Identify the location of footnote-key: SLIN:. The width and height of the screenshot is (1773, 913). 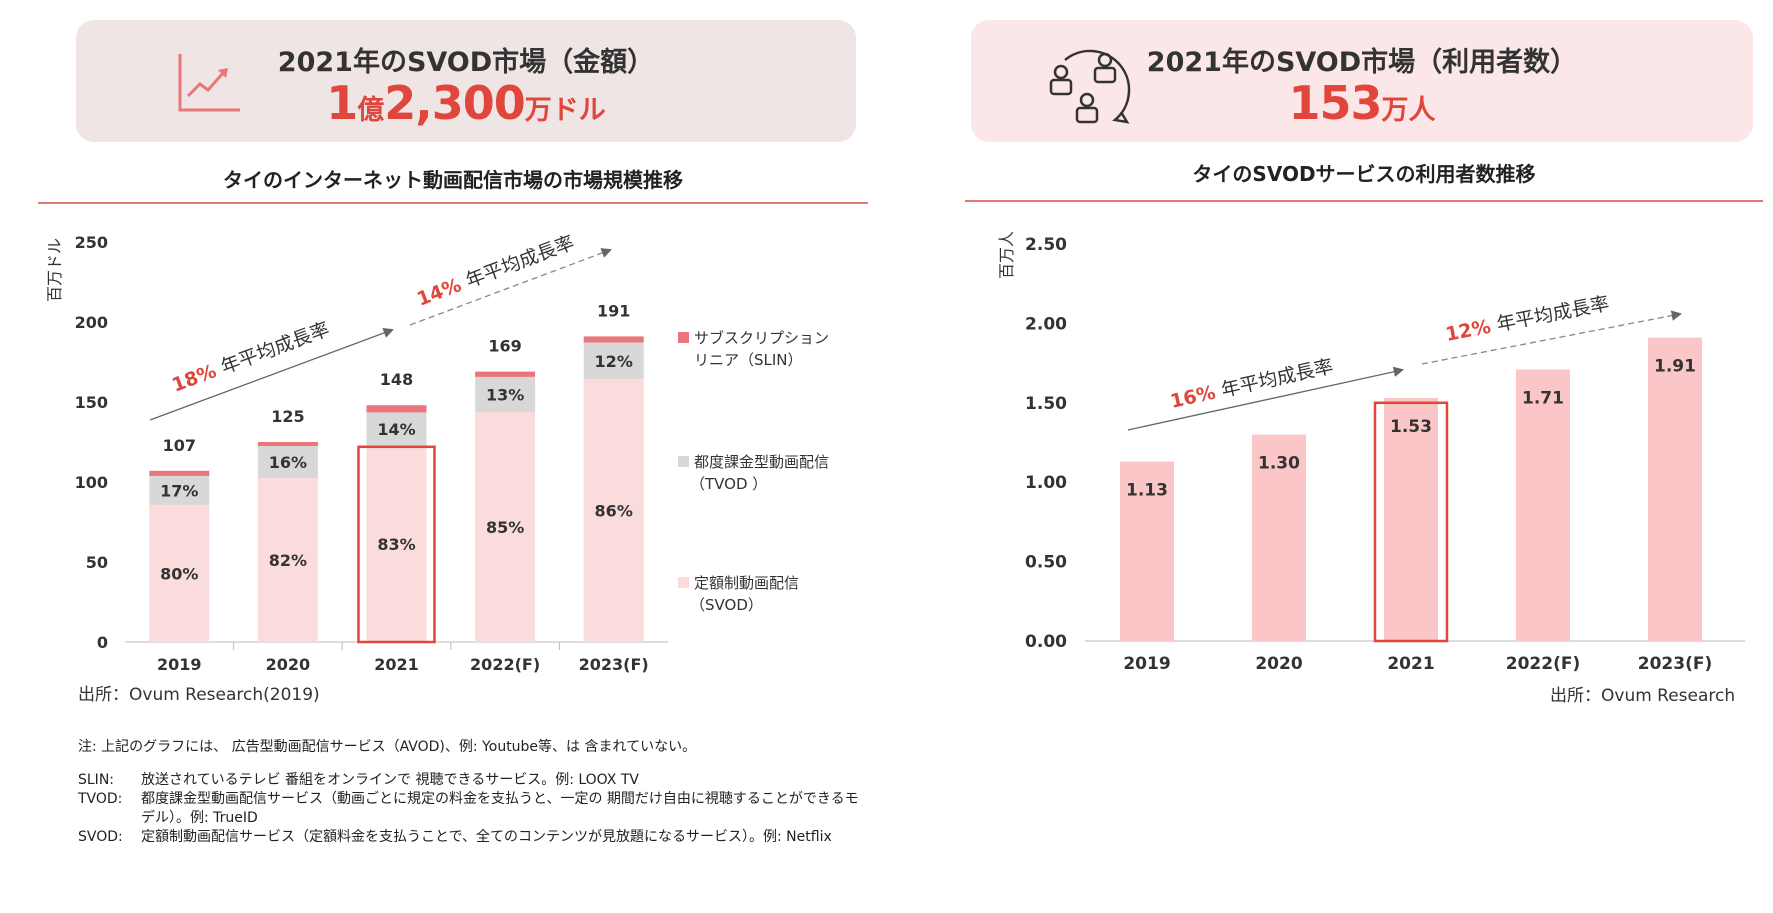
(96, 780).